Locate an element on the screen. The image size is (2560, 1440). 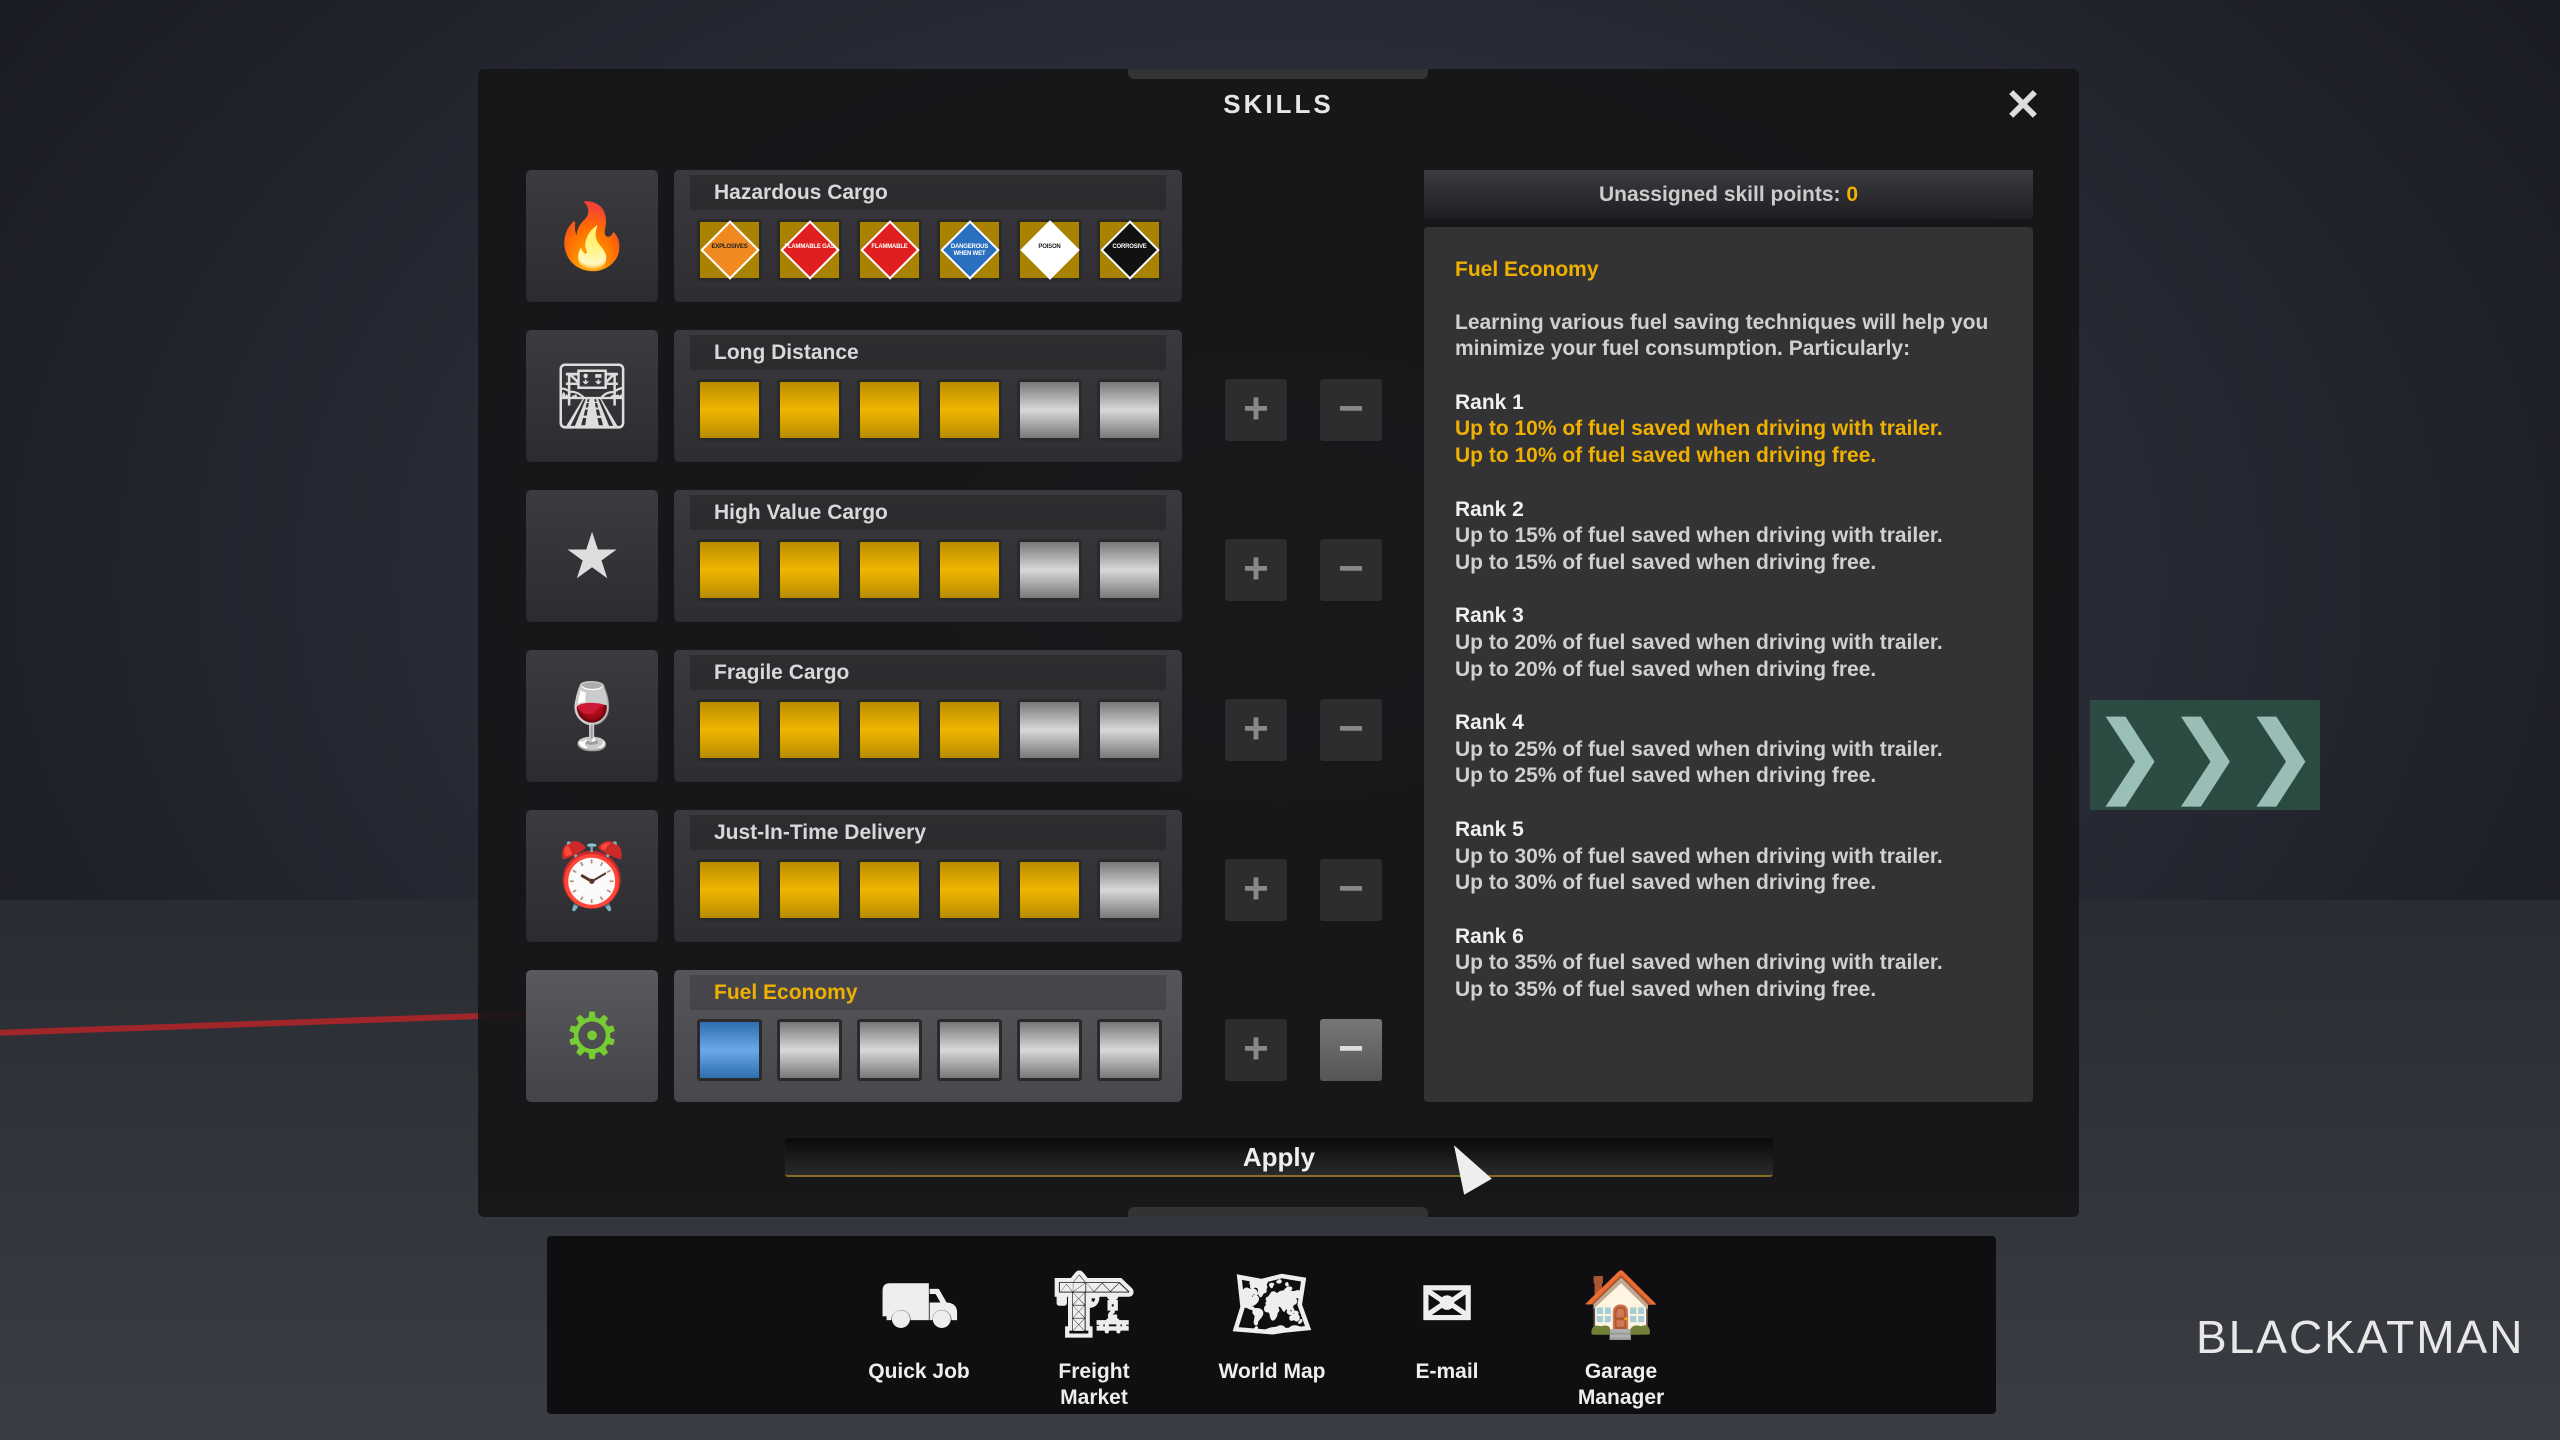
rank-title: Rank 2 is located at coordinates (1489, 509).